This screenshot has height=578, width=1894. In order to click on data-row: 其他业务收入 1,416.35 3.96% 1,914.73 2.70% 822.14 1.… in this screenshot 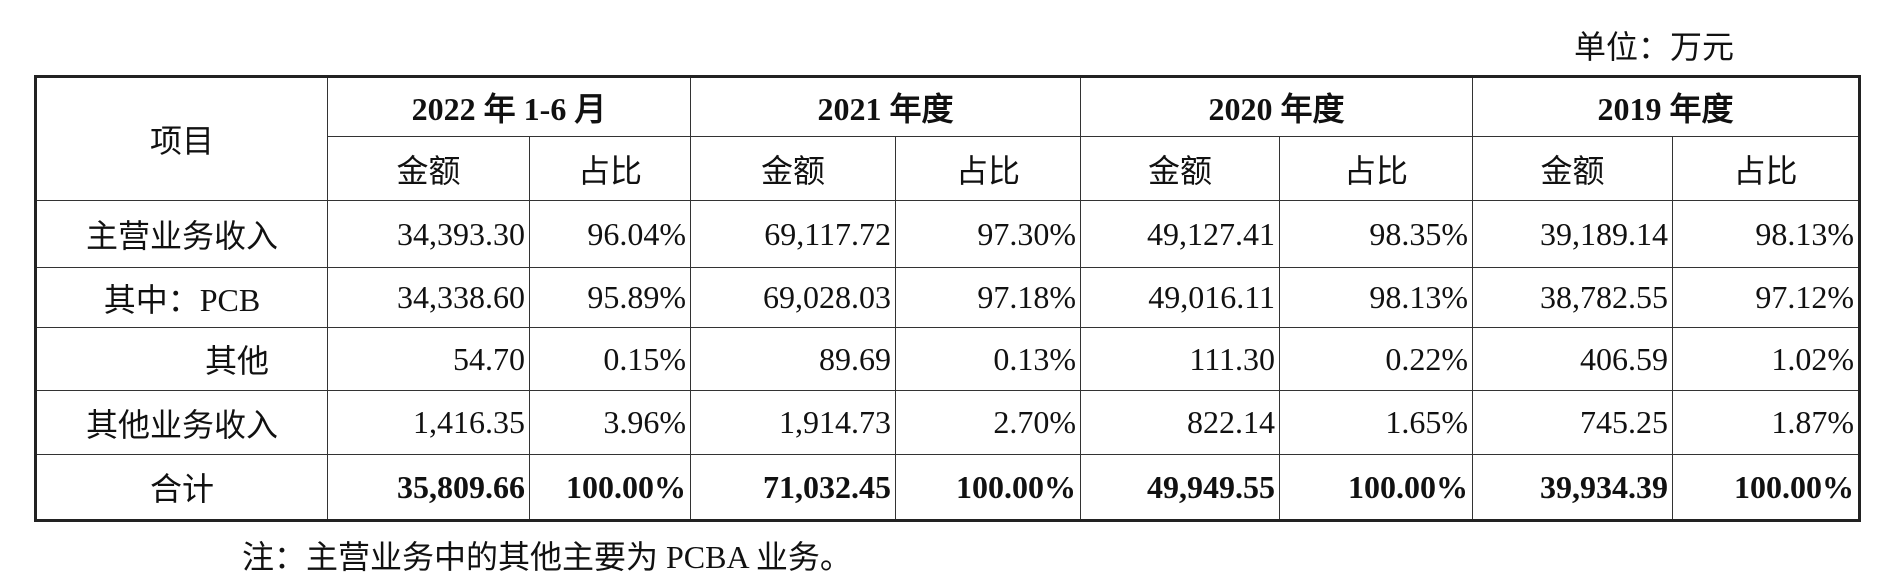, I will do `click(947, 422)`.